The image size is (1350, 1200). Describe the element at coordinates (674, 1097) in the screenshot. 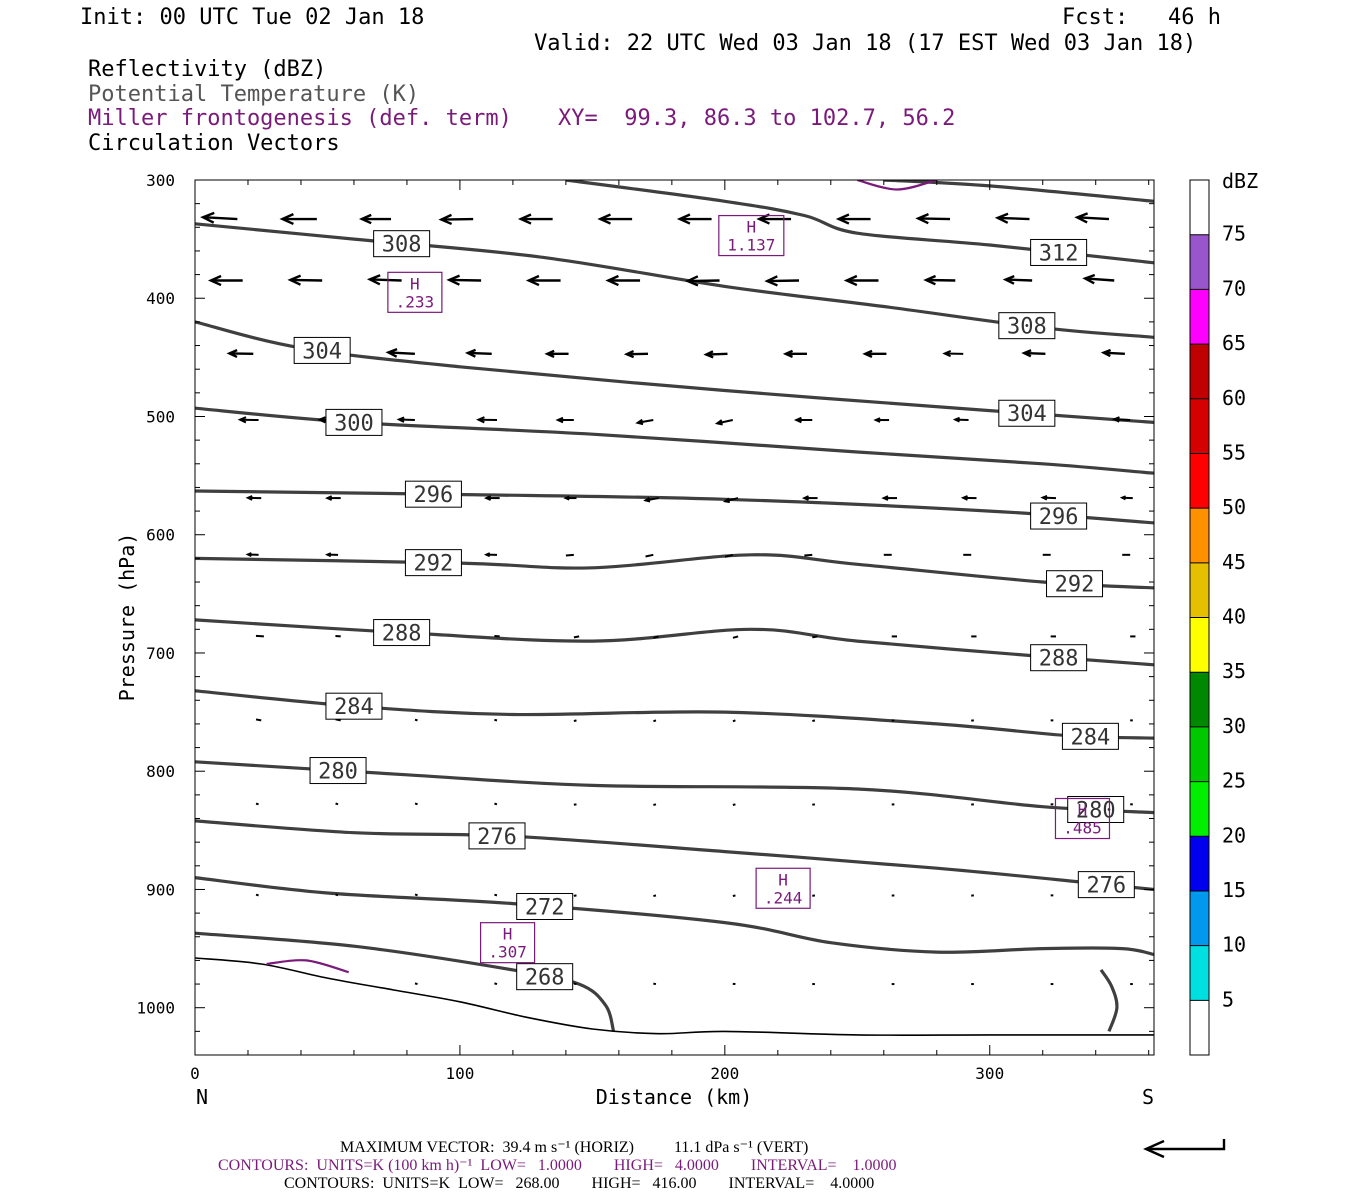

I see `x-axis-label: Distance (km)` at that location.